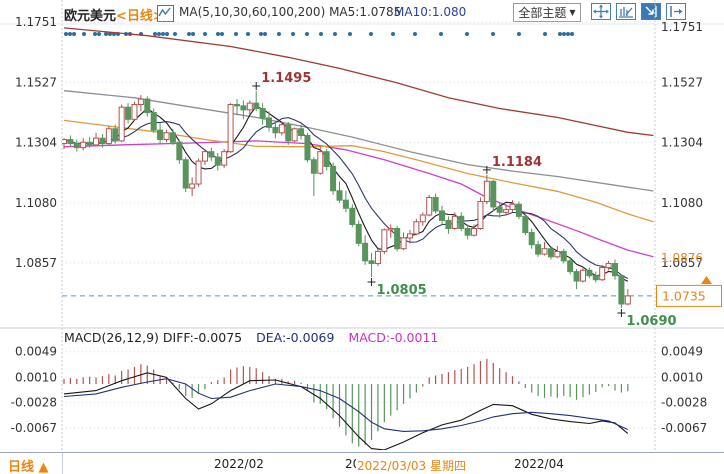 This screenshot has height=474, width=724. What do you see at coordinates (202, 337) in the screenshot?
I see `diff-value: DIFF:-0.0075` at bounding box center [202, 337].